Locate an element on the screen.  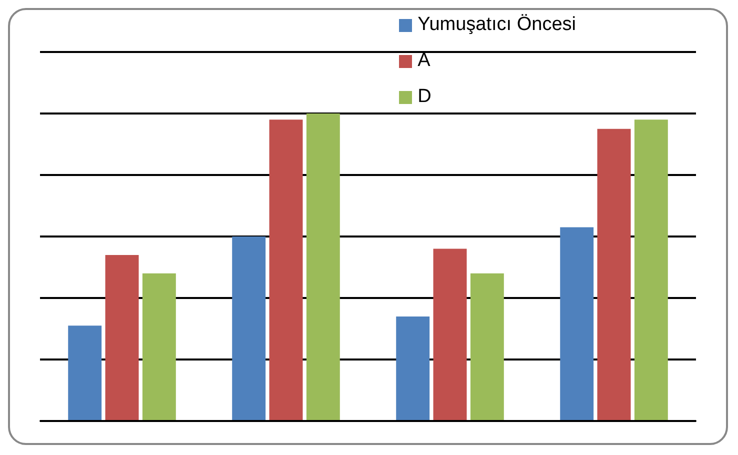
legend-label: Yumuşatıcı Öncesi is located at coordinates (497, 25).